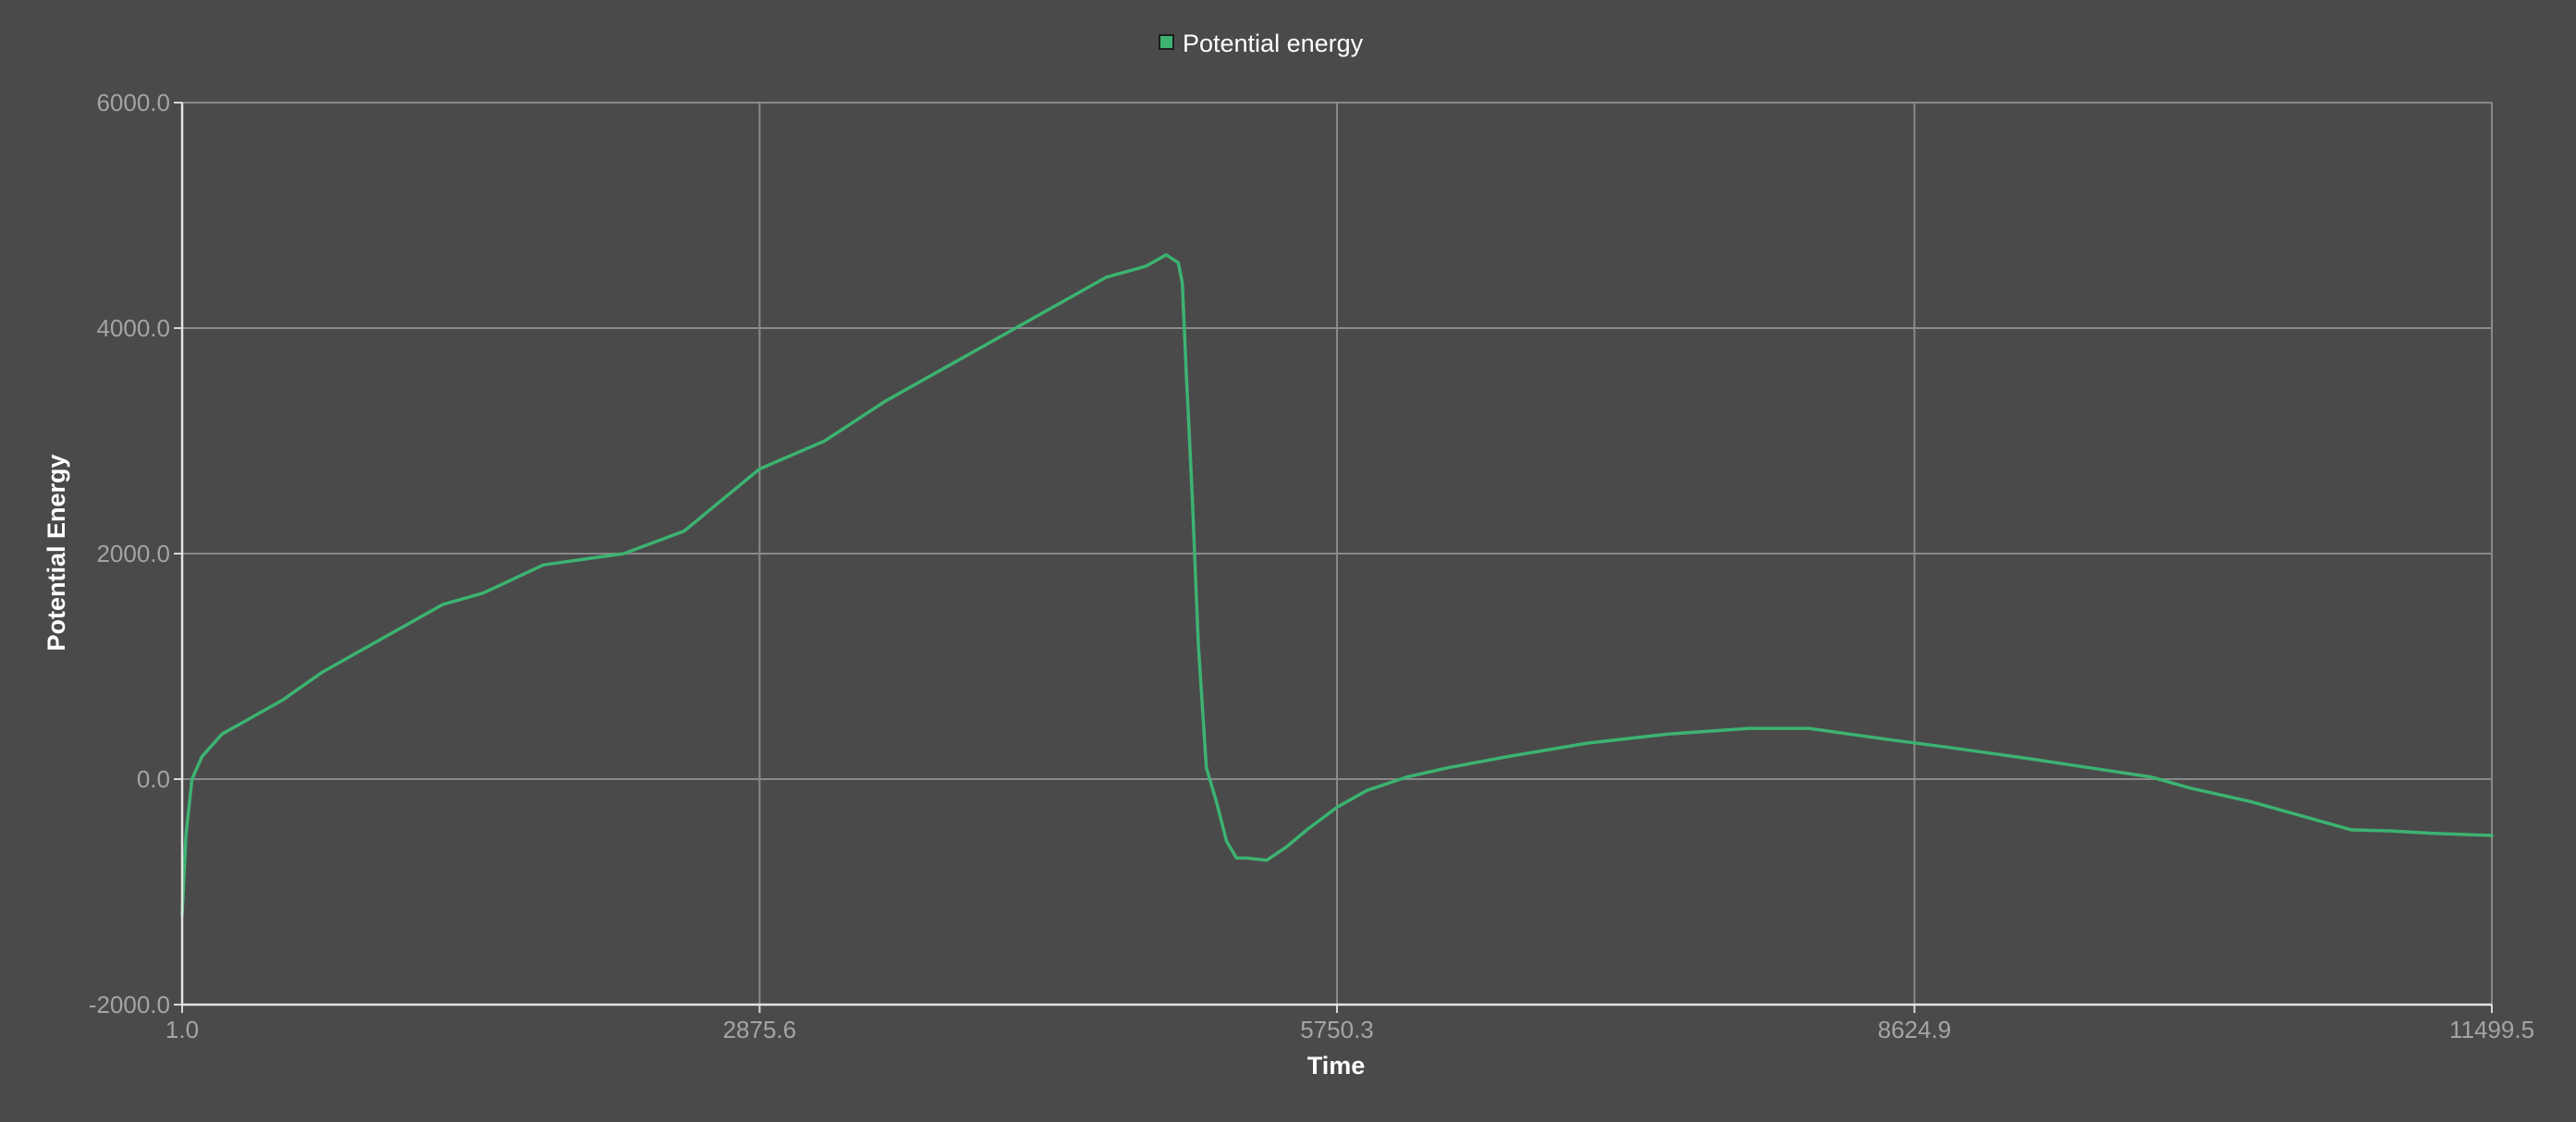 This screenshot has height=1122, width=2576. Describe the element at coordinates (2491, 1029) in the screenshot. I see `x-tick-label-4: 11499.5` at that location.